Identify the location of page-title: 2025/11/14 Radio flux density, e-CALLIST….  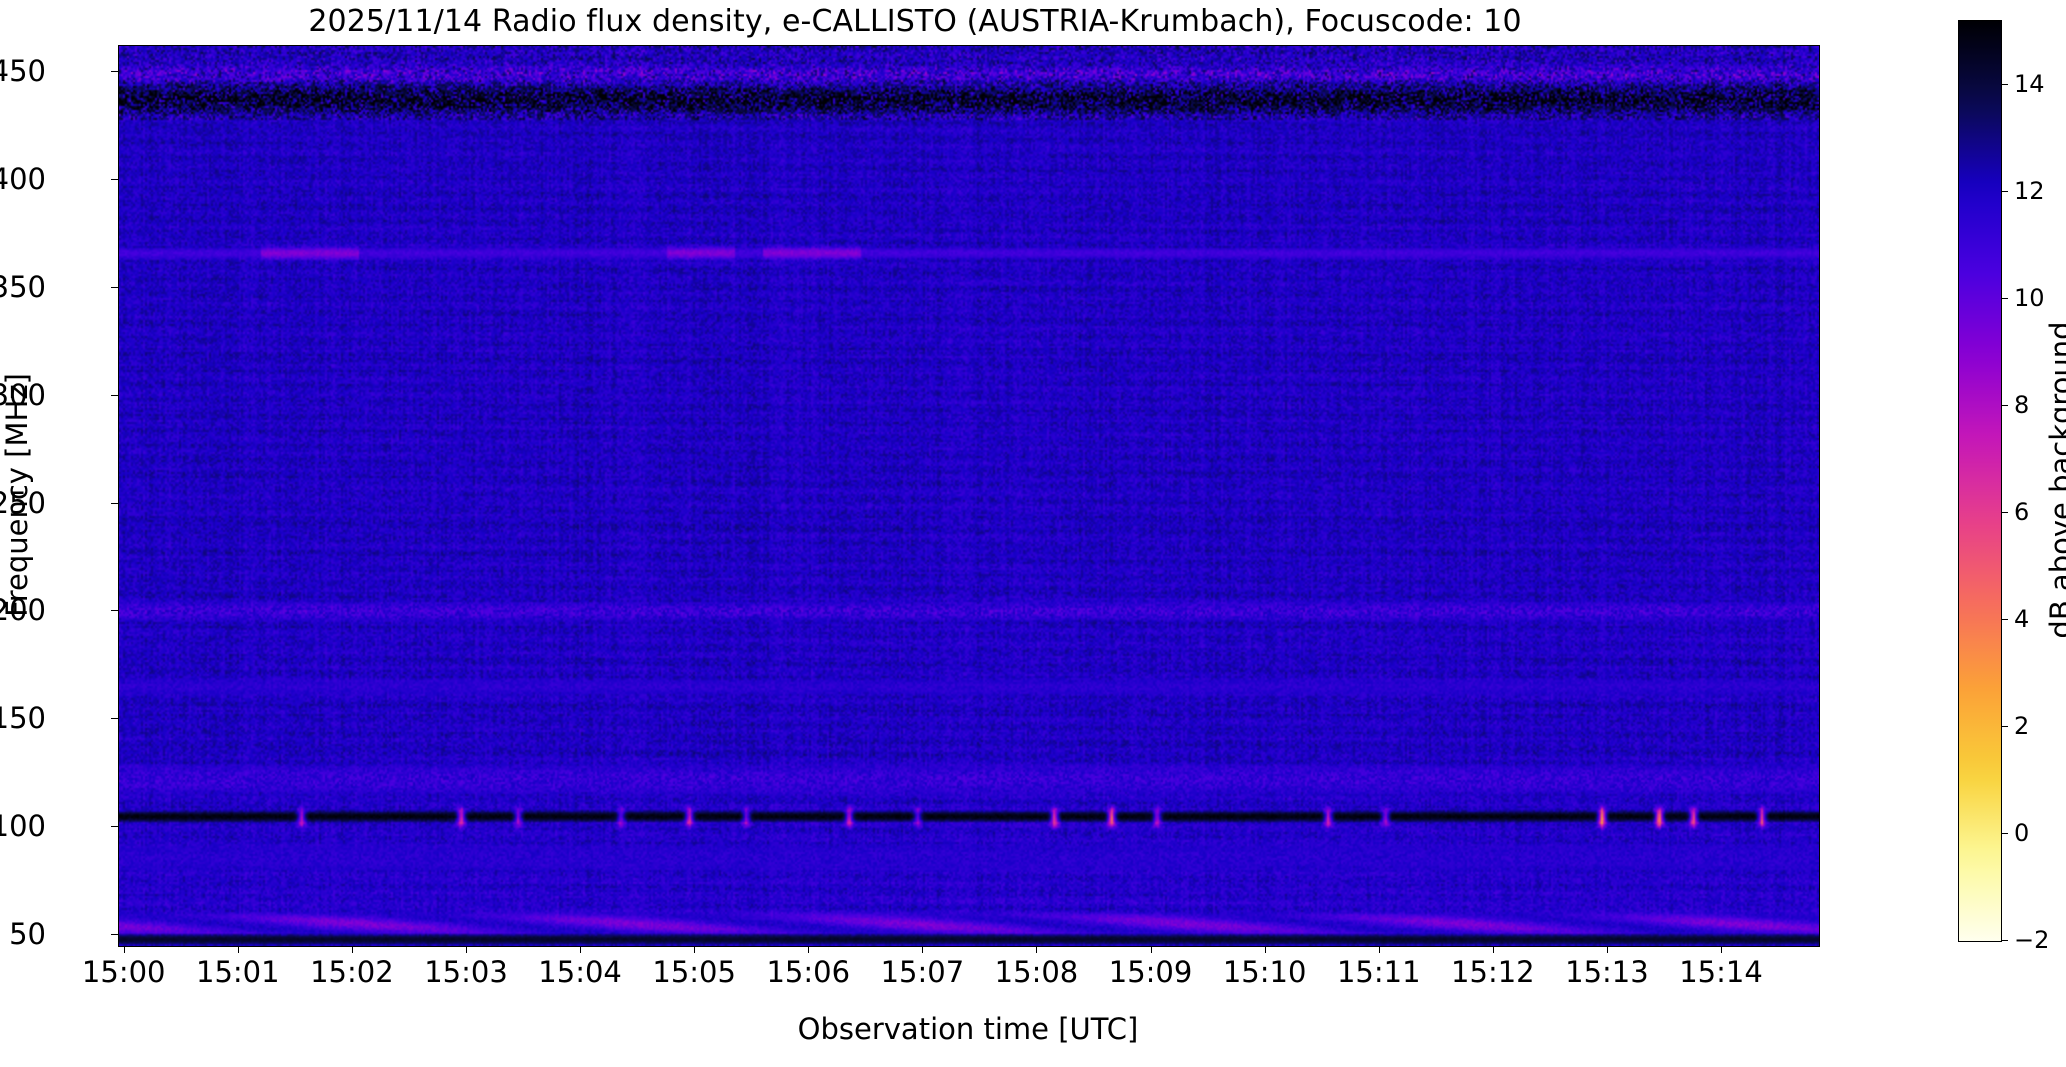
(915, 21).